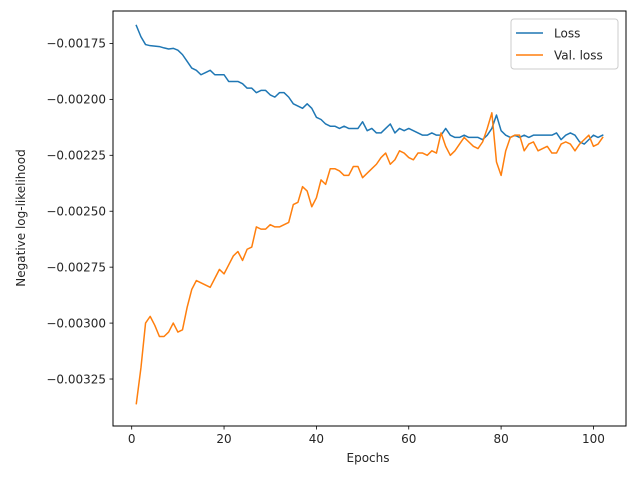  What do you see at coordinates (567, 34) in the screenshot?
I see `legend-label-loss: Loss` at bounding box center [567, 34].